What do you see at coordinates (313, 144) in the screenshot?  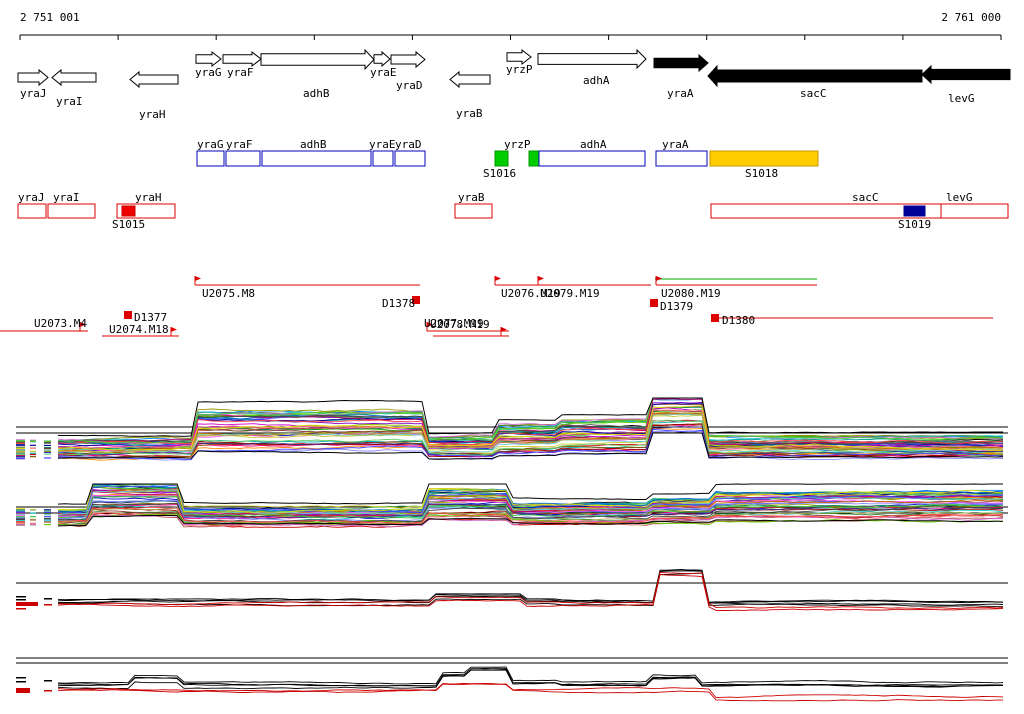 I see `probe-label: adhB` at bounding box center [313, 144].